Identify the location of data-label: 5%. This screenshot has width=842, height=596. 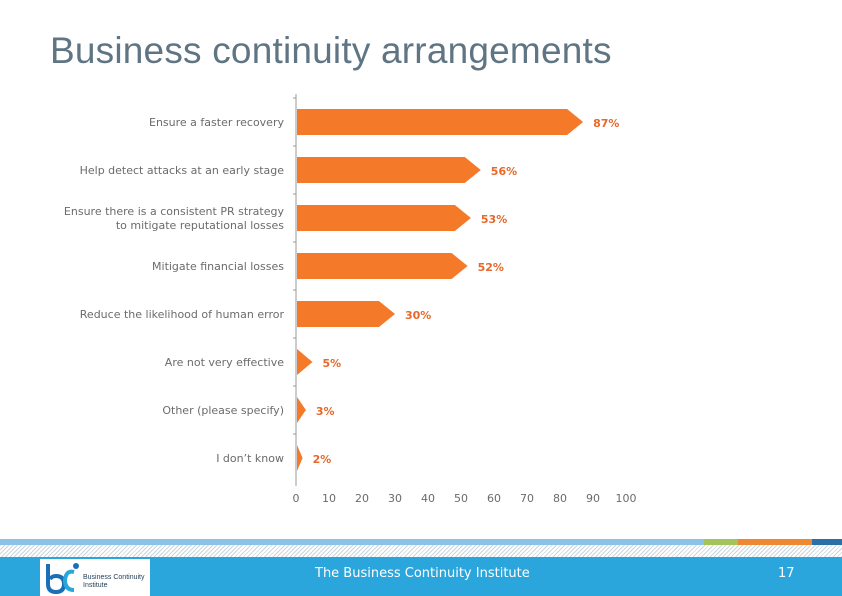
(332, 363).